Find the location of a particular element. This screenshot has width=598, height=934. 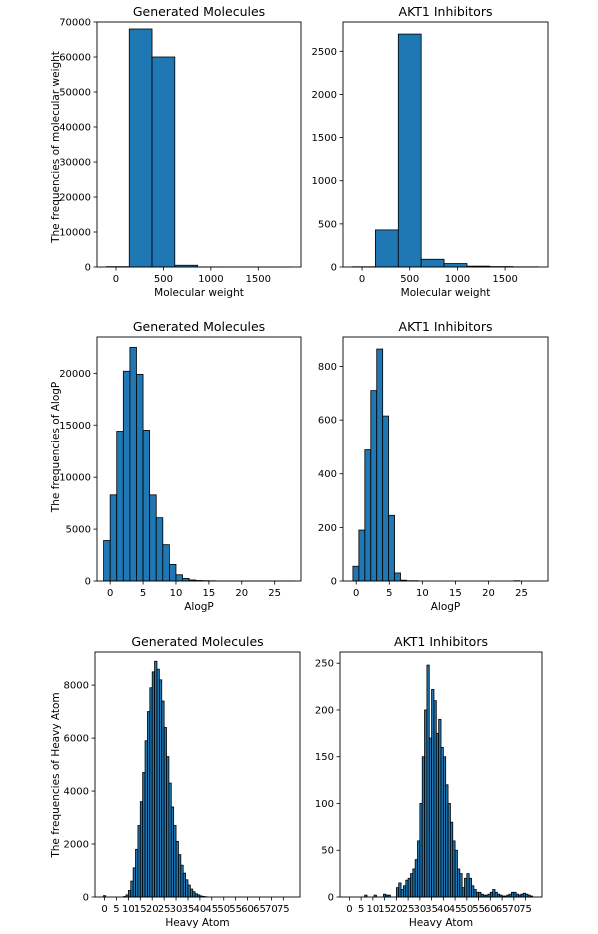

chart-title-heavy-akt1: AKT1 Inhibitors is located at coordinates (441, 641).